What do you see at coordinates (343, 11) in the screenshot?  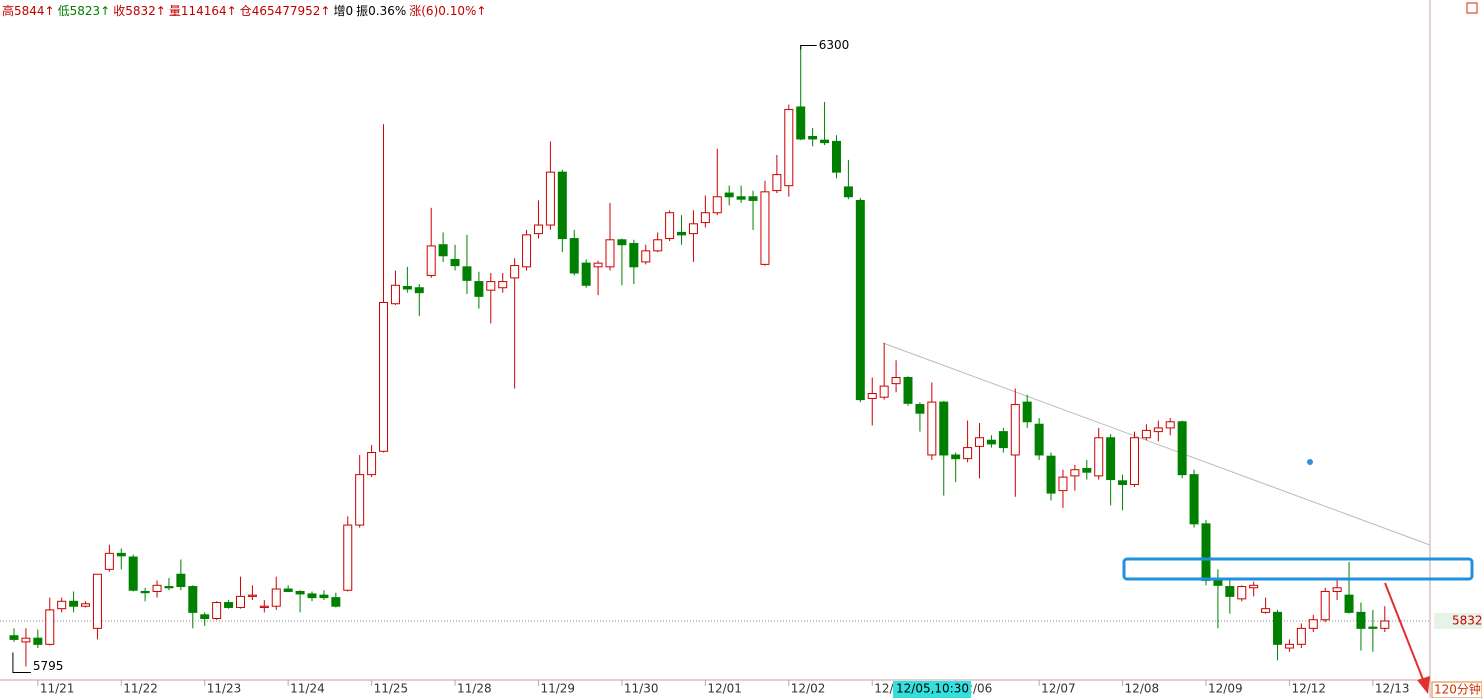 I see `quote-field: 增0` at bounding box center [343, 11].